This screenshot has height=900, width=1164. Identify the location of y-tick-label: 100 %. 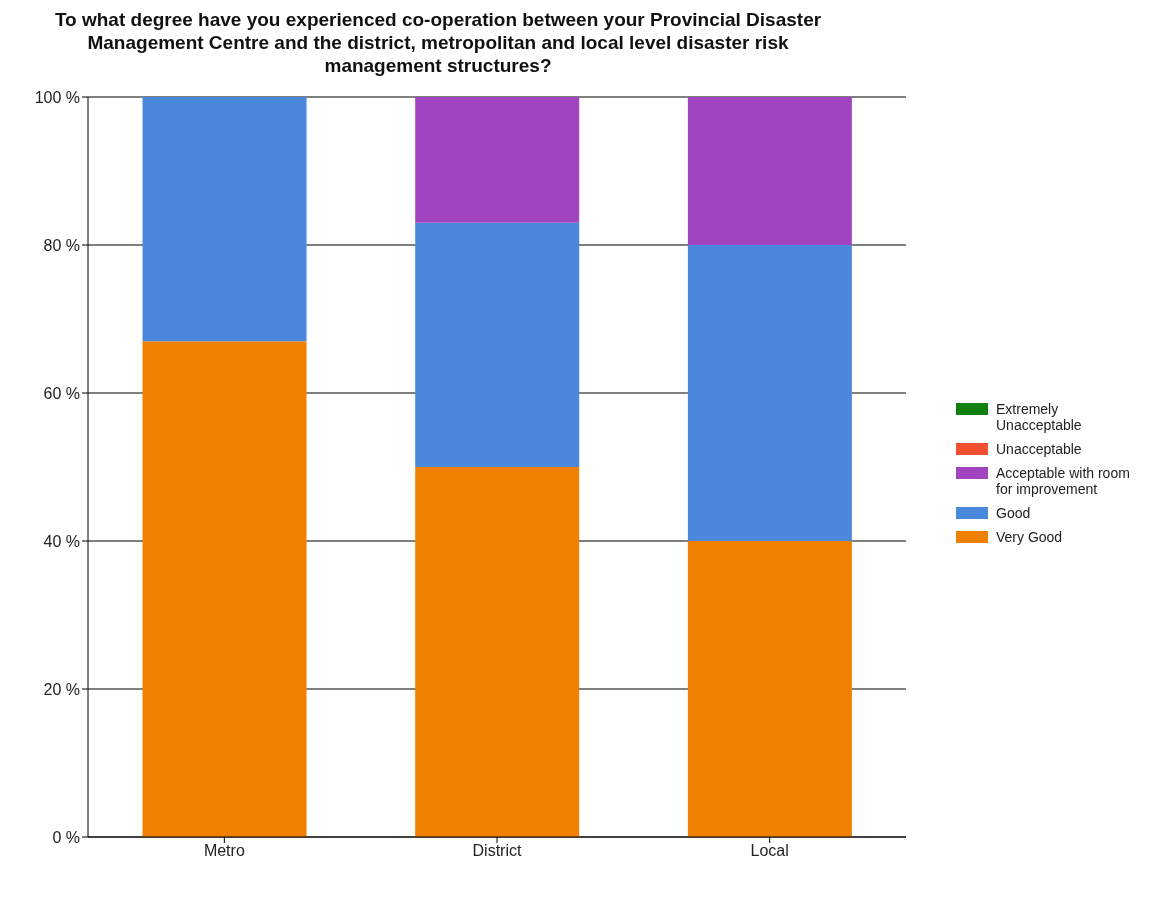
(57, 97).